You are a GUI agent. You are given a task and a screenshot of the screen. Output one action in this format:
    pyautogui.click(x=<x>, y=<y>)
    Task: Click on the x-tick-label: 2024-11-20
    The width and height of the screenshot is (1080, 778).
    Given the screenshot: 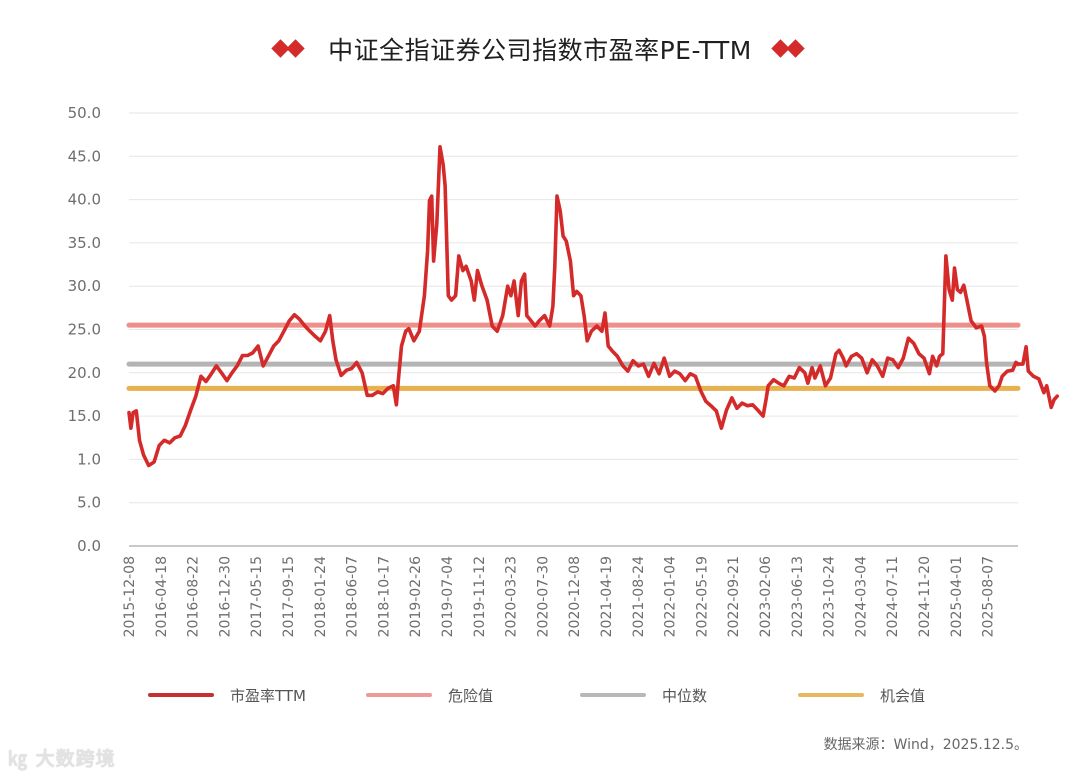 What is the action you would take?
    pyautogui.click(x=925, y=596)
    